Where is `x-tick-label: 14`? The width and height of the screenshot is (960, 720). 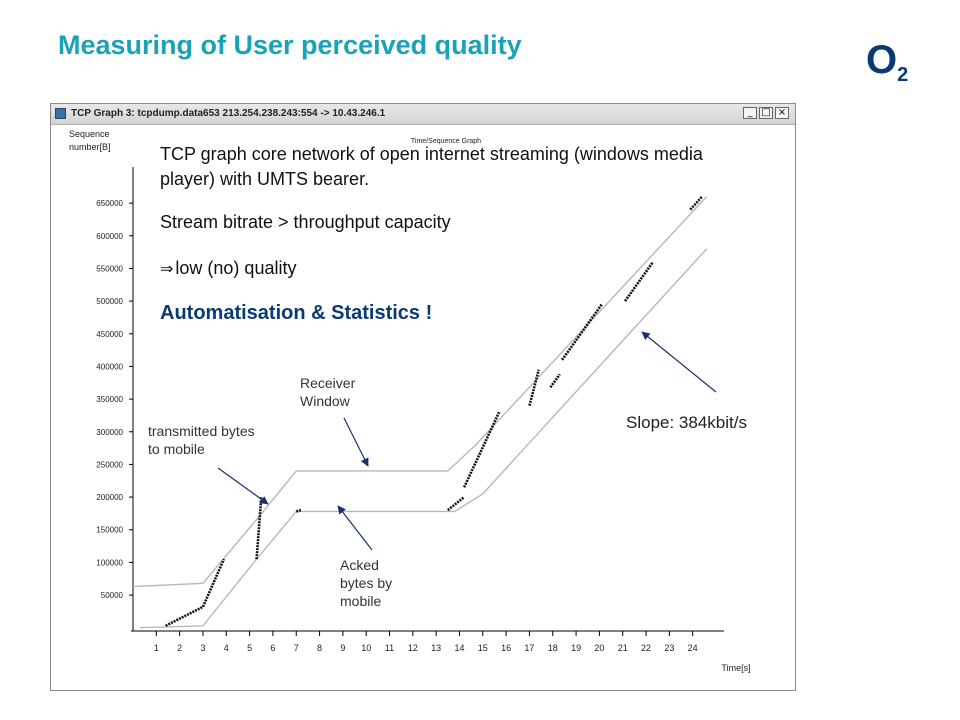
x-tick-label: 14 is located at coordinates (459, 648).